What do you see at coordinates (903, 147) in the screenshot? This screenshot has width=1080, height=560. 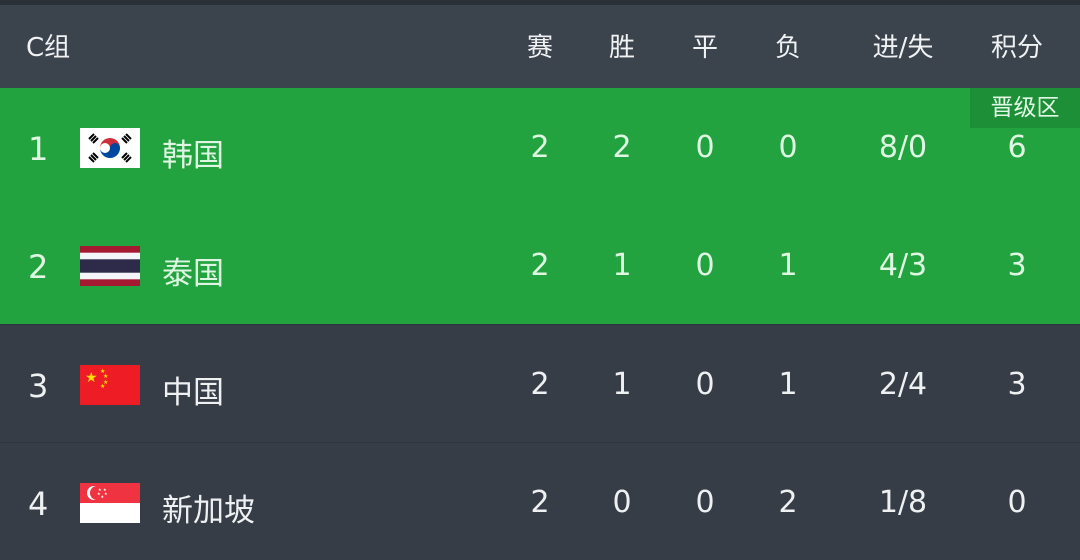 I see `goals-value: 8/0` at bounding box center [903, 147].